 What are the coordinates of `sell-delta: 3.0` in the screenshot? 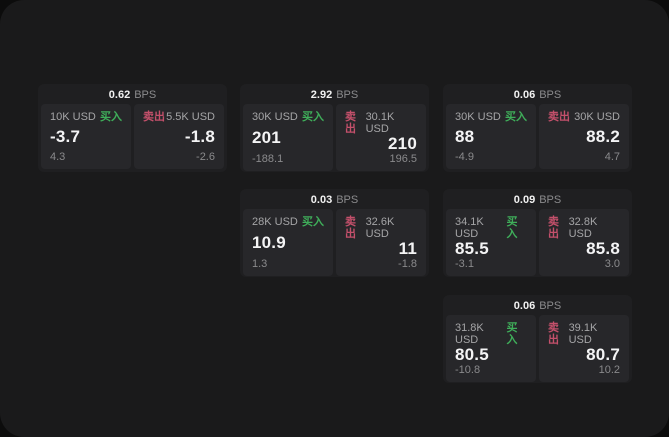 It's located at (612, 264).